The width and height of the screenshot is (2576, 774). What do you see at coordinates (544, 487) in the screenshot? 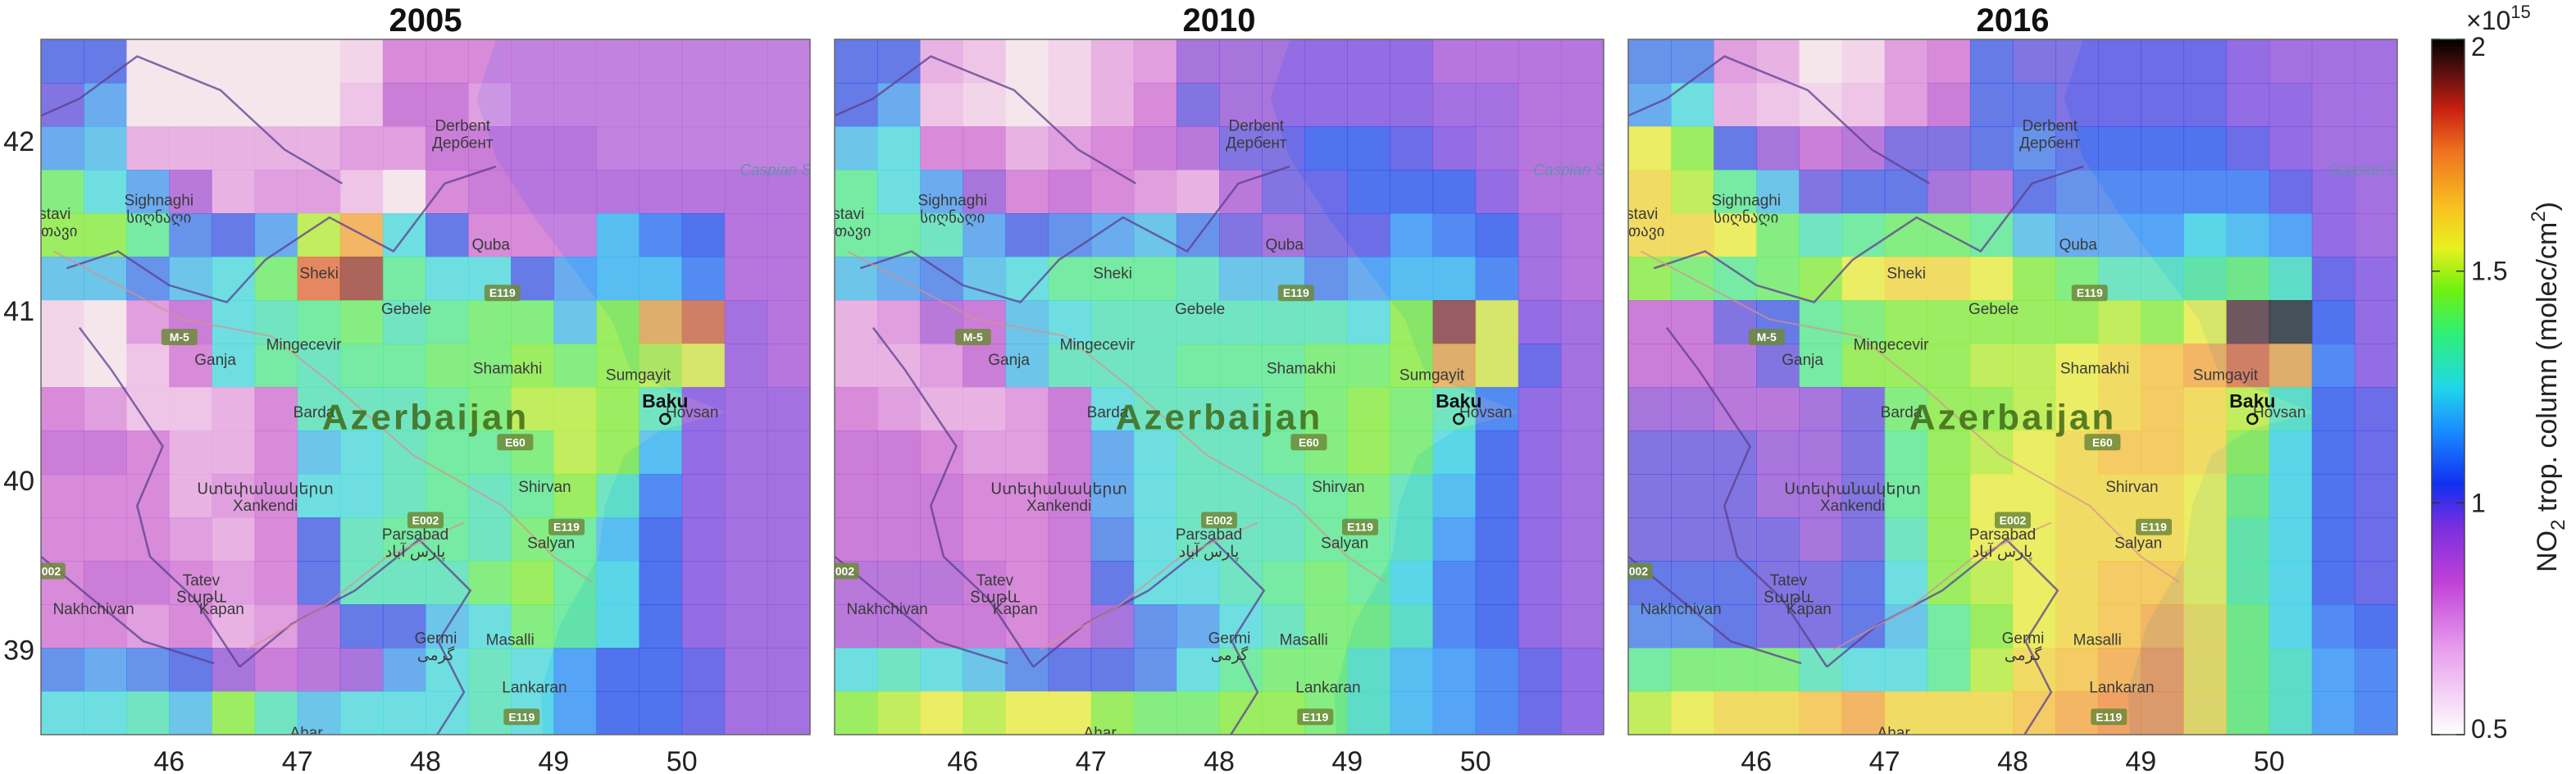
I see `place-label: Shirvan` at bounding box center [544, 487].